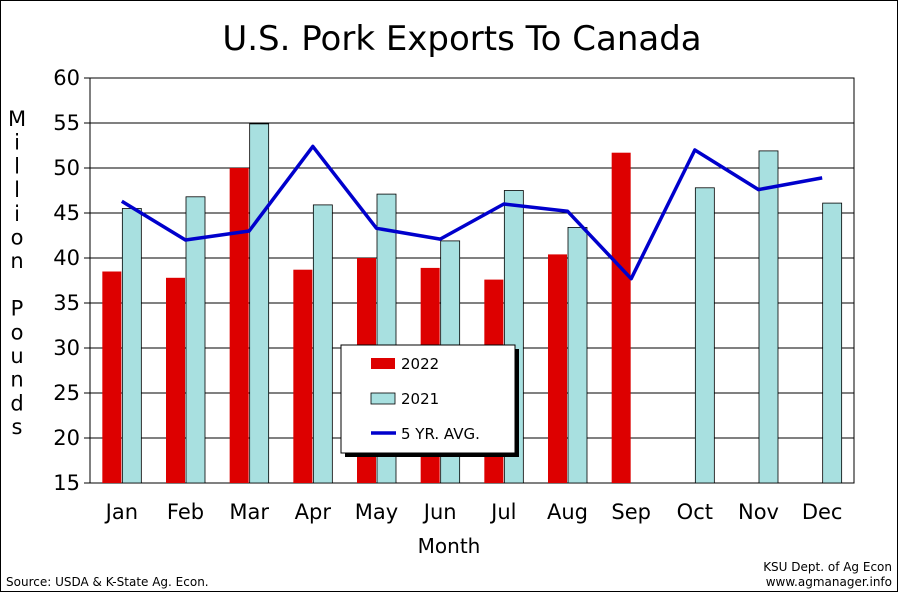 The height and width of the screenshot is (592, 898). Describe the element at coordinates (131, 346) in the screenshot. I see `bar-2021-jan` at that location.